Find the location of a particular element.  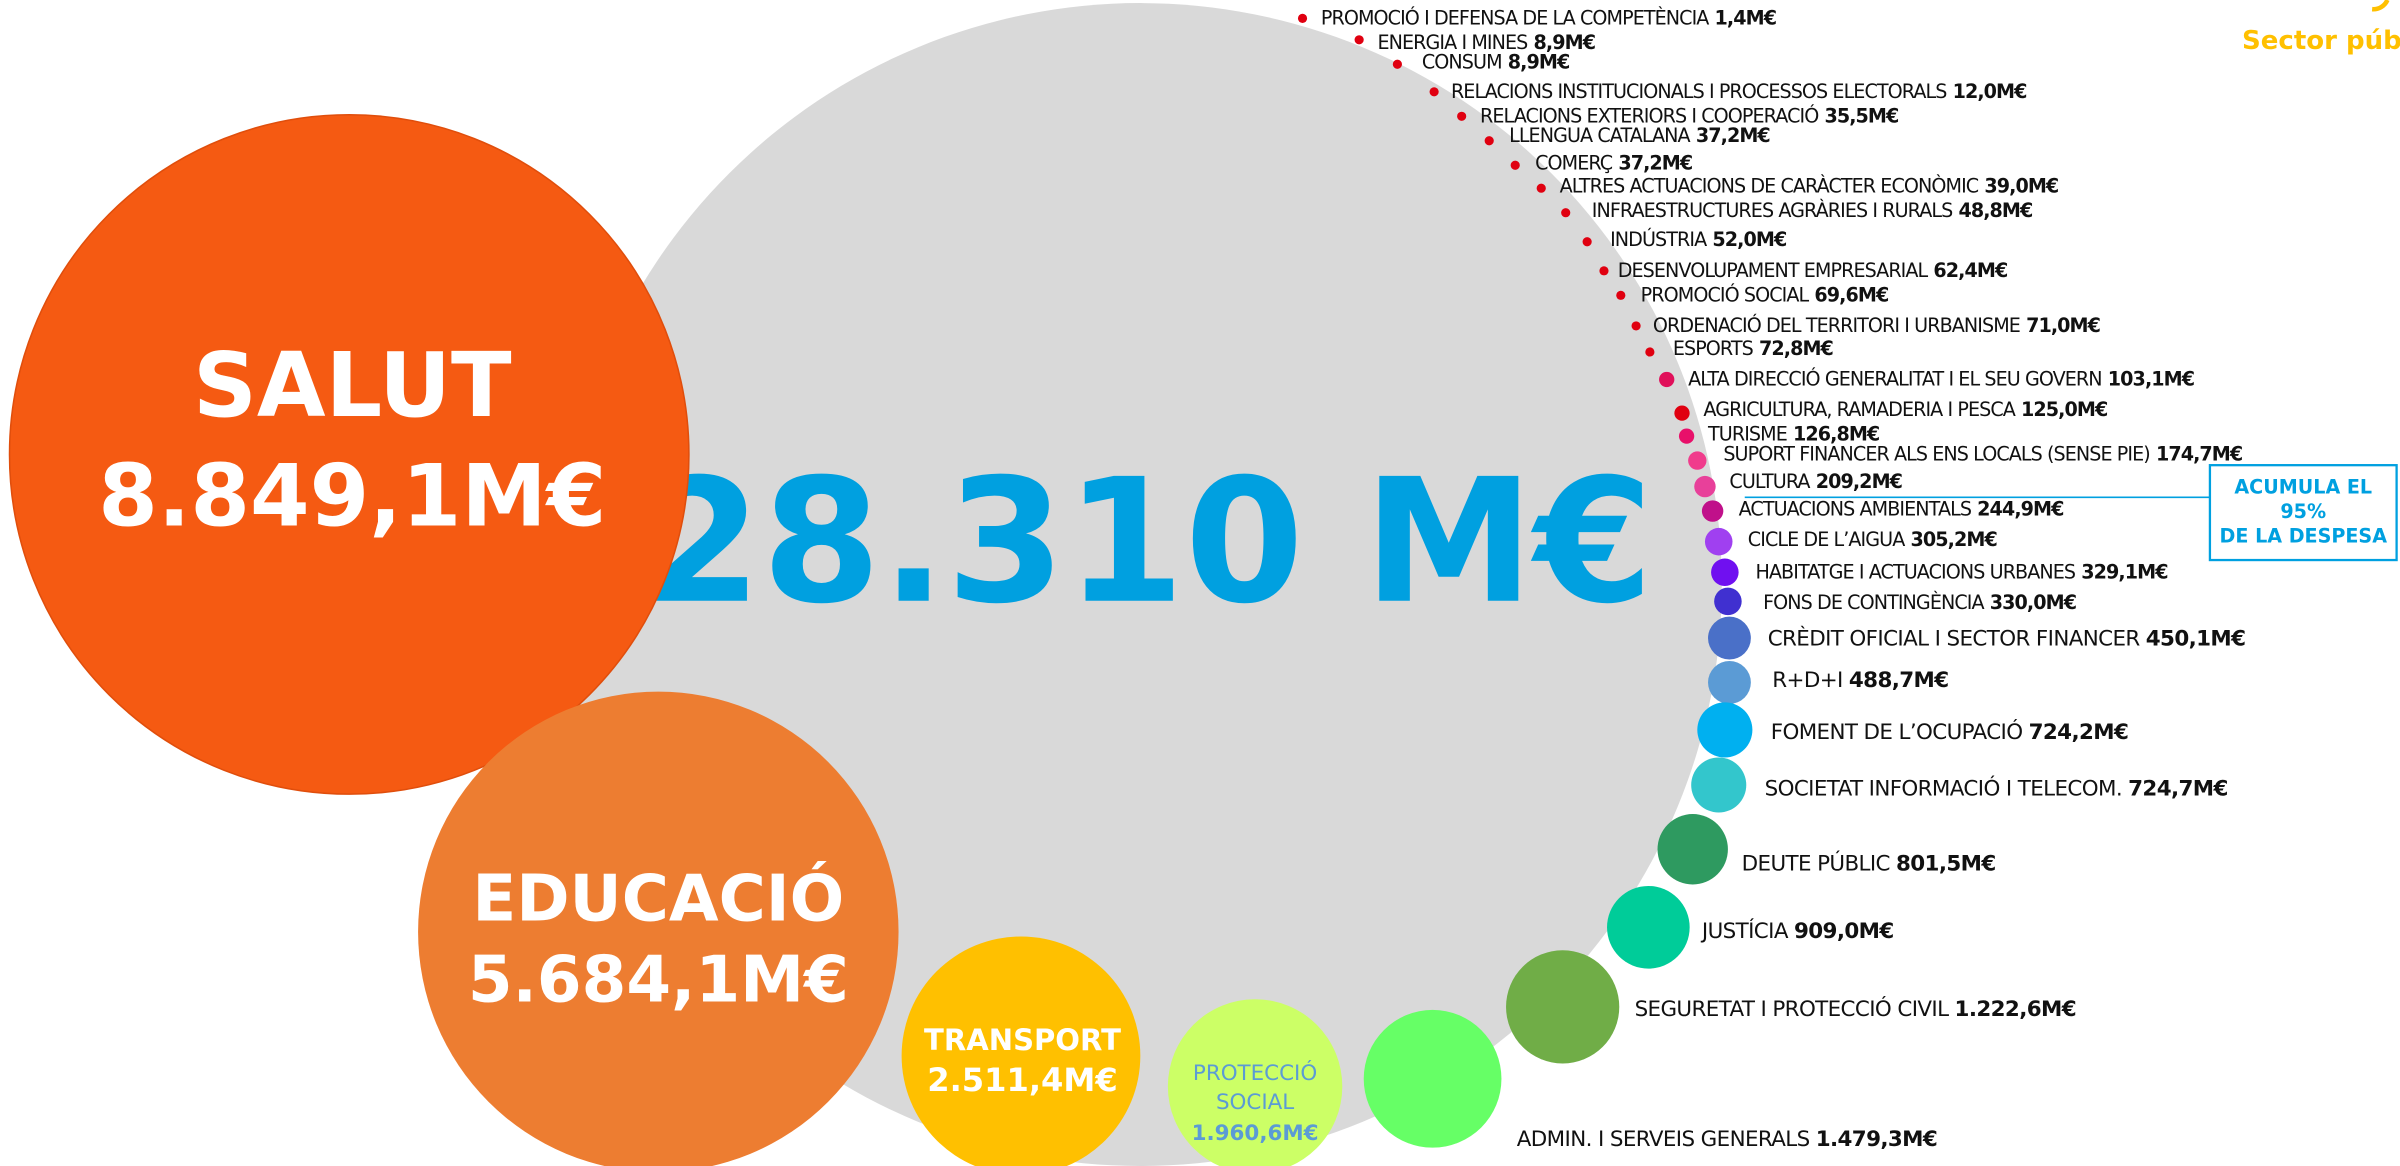

main-amount: 5.684,1M€ is located at coordinates (658, 979).